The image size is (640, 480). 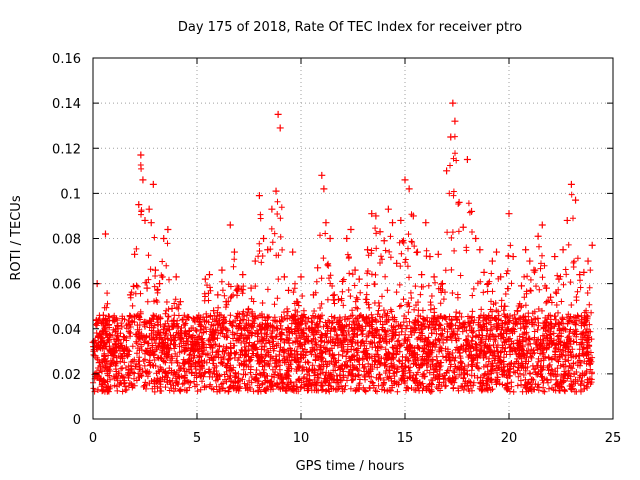 What do you see at coordinates (197, 438) in the screenshot?
I see `x-tick-label: 5` at bounding box center [197, 438].